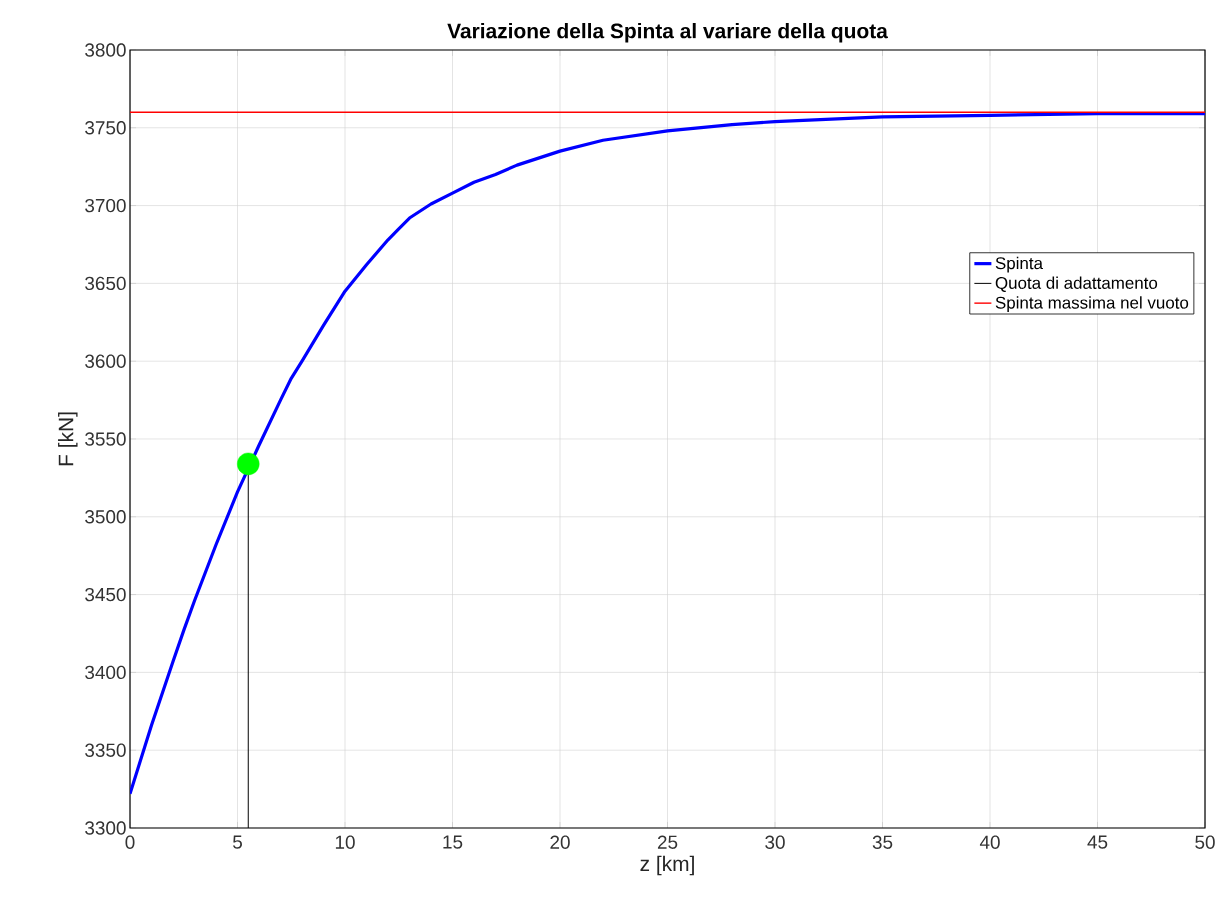 The height and width of the screenshot is (922, 1228). Describe the element at coordinates (105, 672) in the screenshot. I see `y-tick-label: 3400` at that location.